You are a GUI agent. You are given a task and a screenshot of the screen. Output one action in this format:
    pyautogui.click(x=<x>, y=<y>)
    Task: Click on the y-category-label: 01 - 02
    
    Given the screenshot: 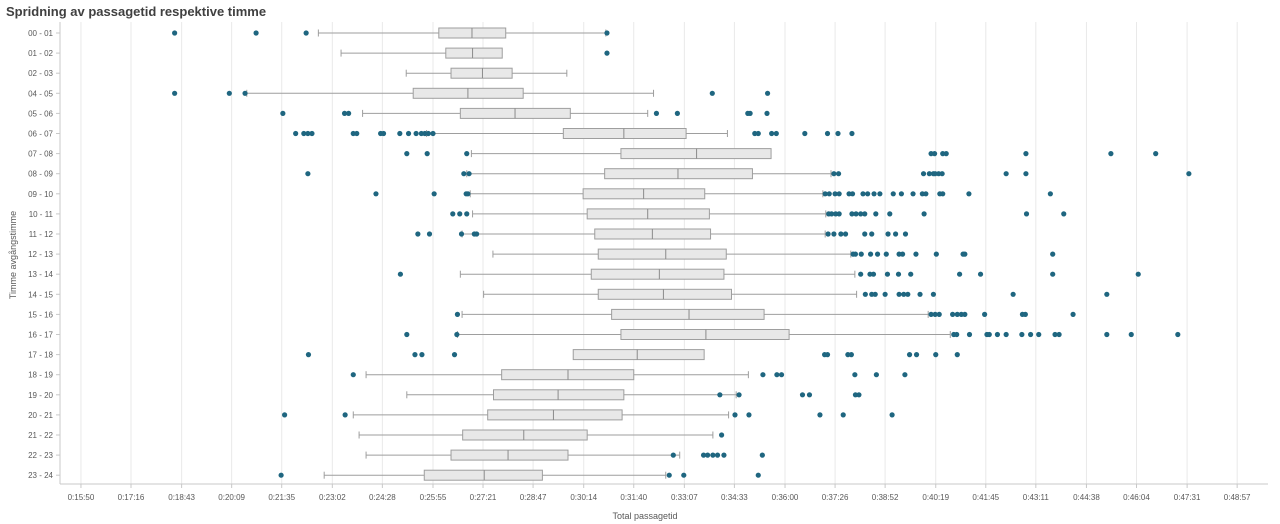 What is the action you would take?
    pyautogui.click(x=40, y=53)
    